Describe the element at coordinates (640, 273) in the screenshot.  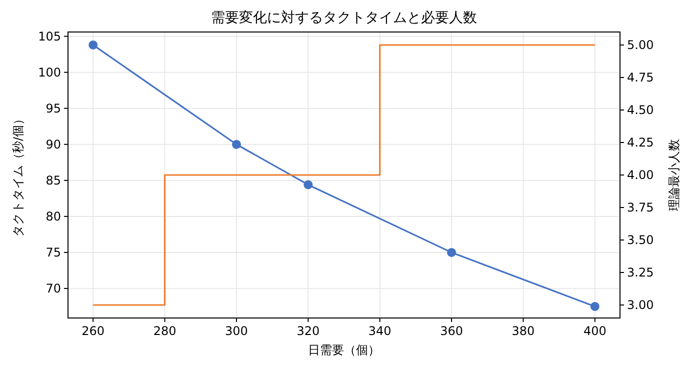
I see `y2-tick-label: 3.25` at that location.